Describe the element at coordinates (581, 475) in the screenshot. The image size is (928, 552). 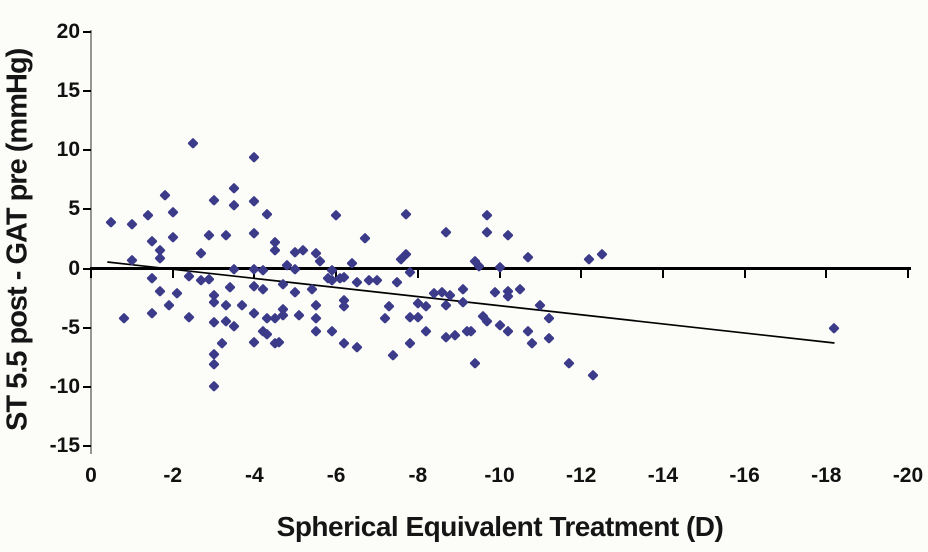
I see `x-tick-label: -12` at that location.